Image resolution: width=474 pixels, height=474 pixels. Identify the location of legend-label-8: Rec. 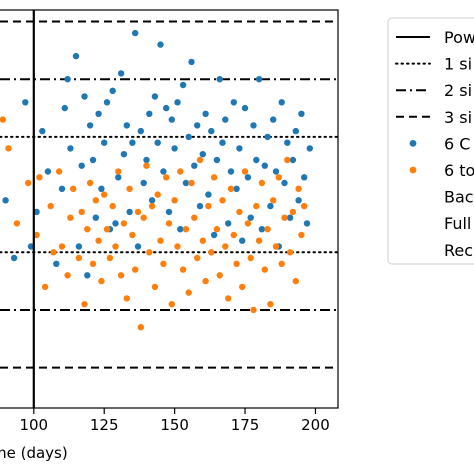
(458, 250).